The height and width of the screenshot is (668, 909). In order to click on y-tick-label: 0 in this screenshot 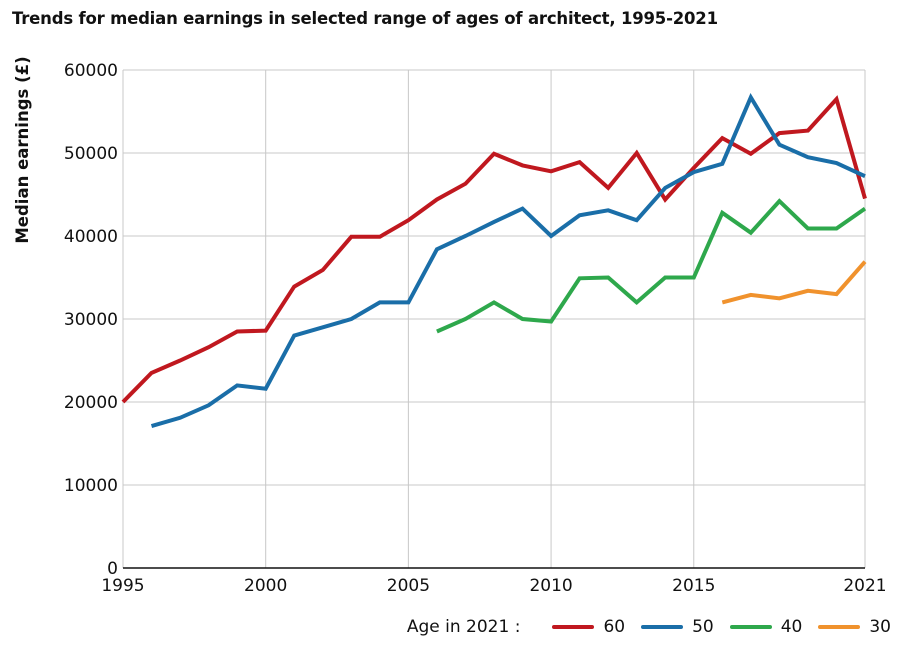, I will do `click(112, 569)`.